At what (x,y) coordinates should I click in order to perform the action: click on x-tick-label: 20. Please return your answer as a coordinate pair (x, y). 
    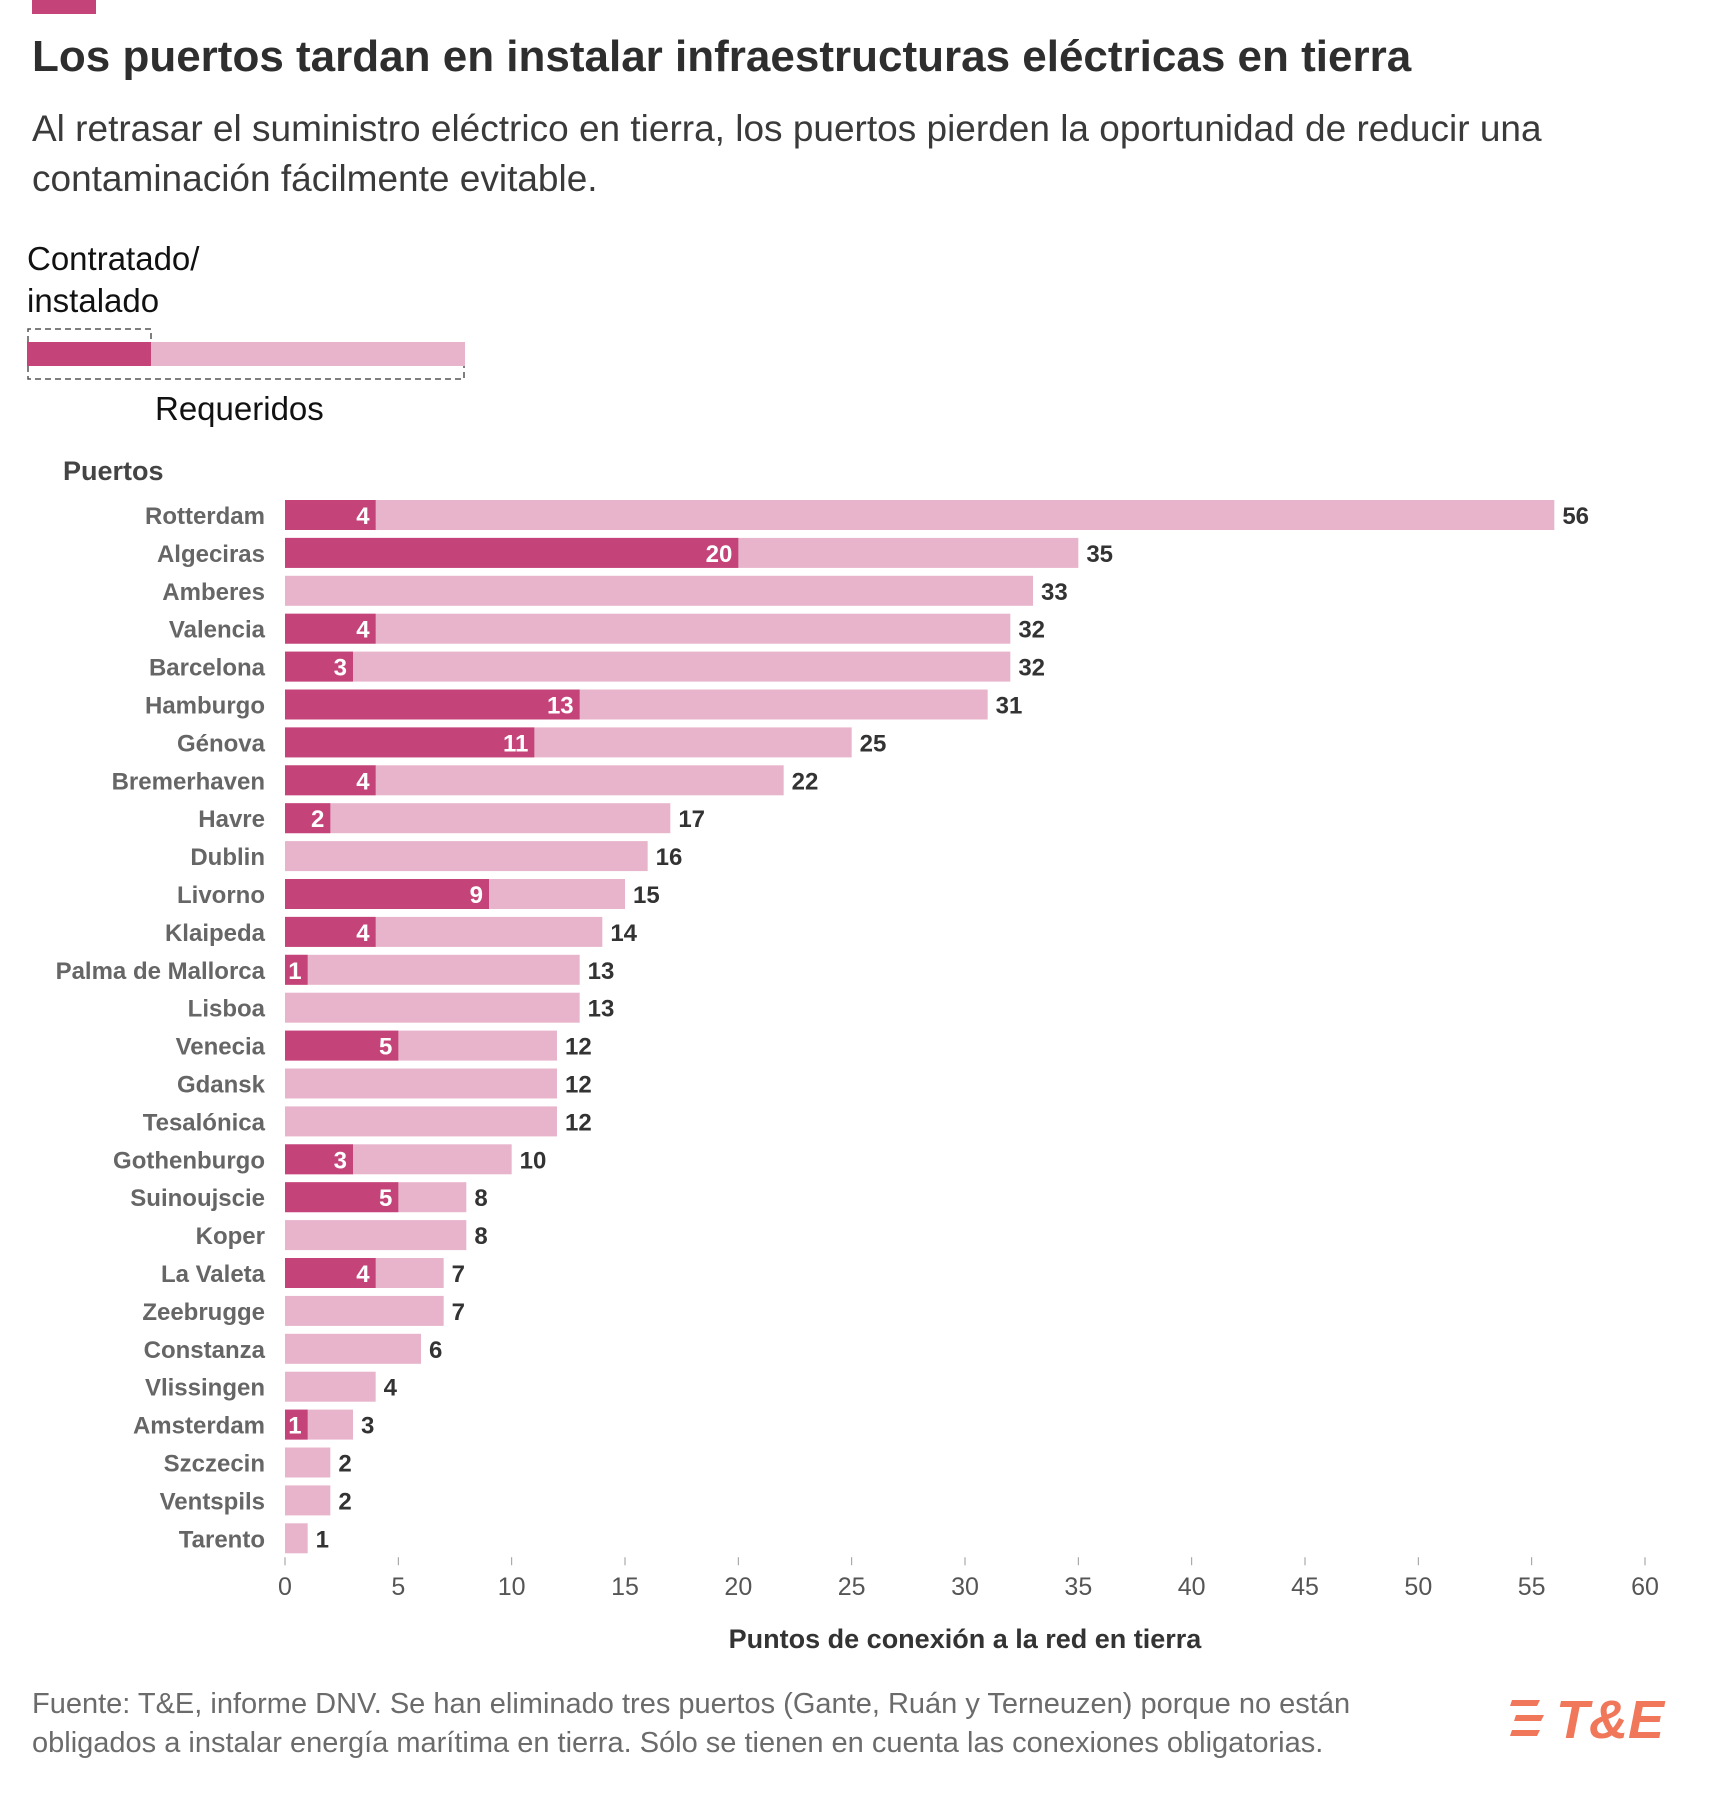
    Looking at the image, I should click on (738, 1587).